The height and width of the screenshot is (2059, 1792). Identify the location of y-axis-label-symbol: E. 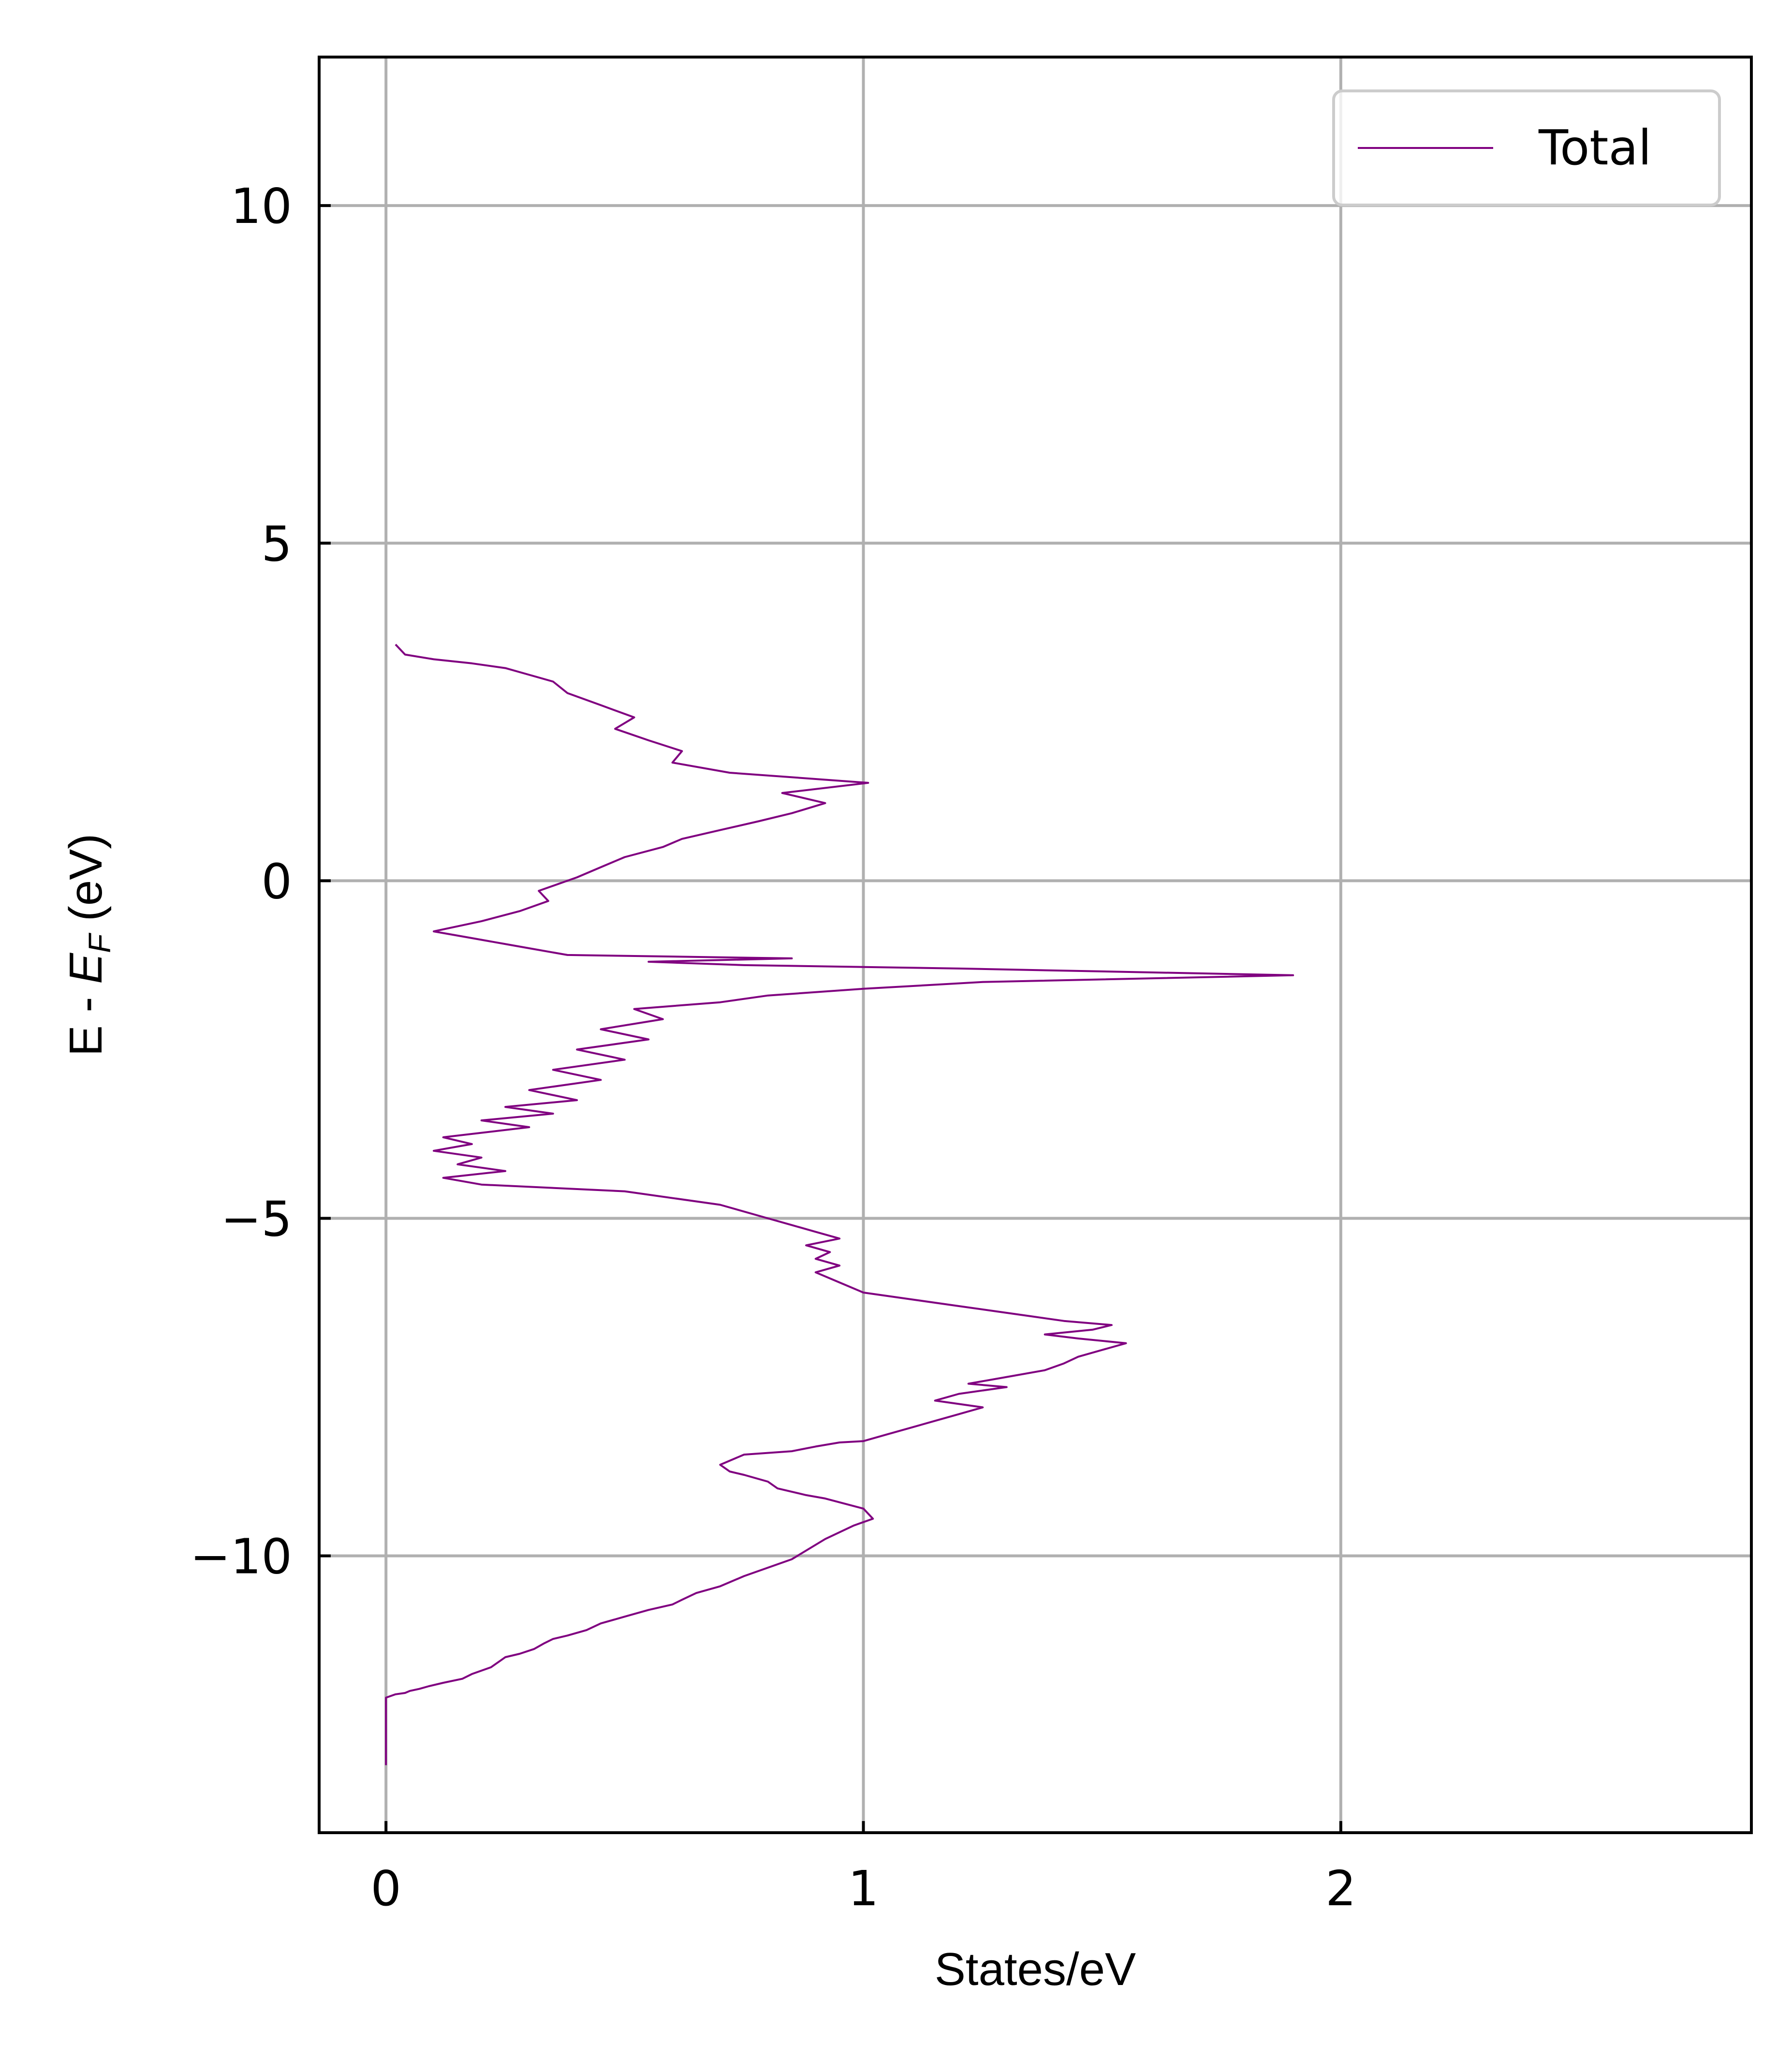
(86, 968).